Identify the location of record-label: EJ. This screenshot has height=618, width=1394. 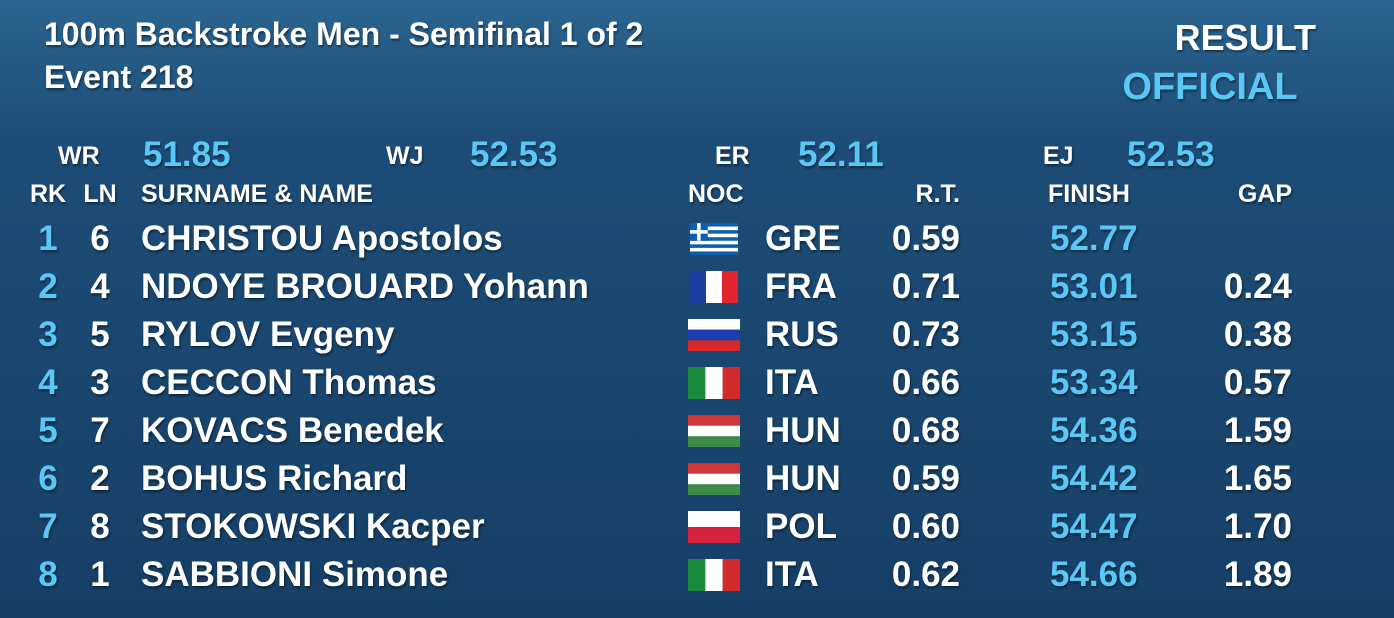
(1058, 156).